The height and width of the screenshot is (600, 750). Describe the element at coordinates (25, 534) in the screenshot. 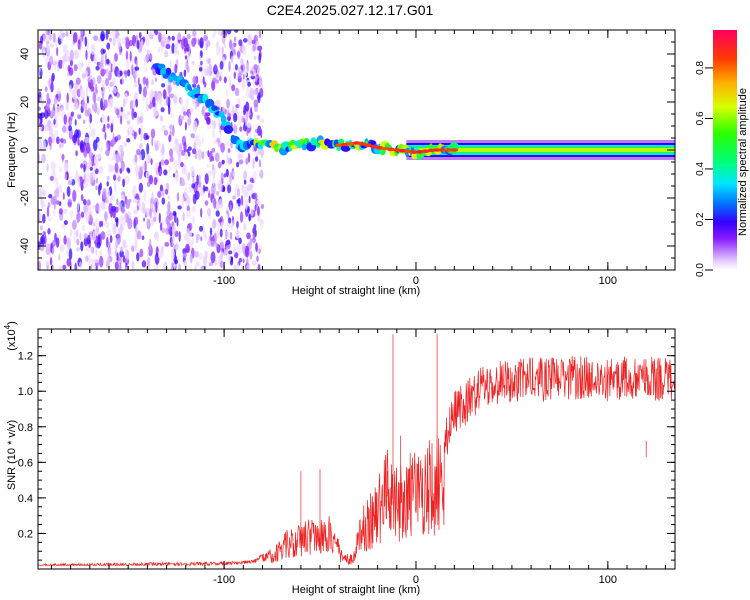

I see `y-tick-label: 0.2` at that location.